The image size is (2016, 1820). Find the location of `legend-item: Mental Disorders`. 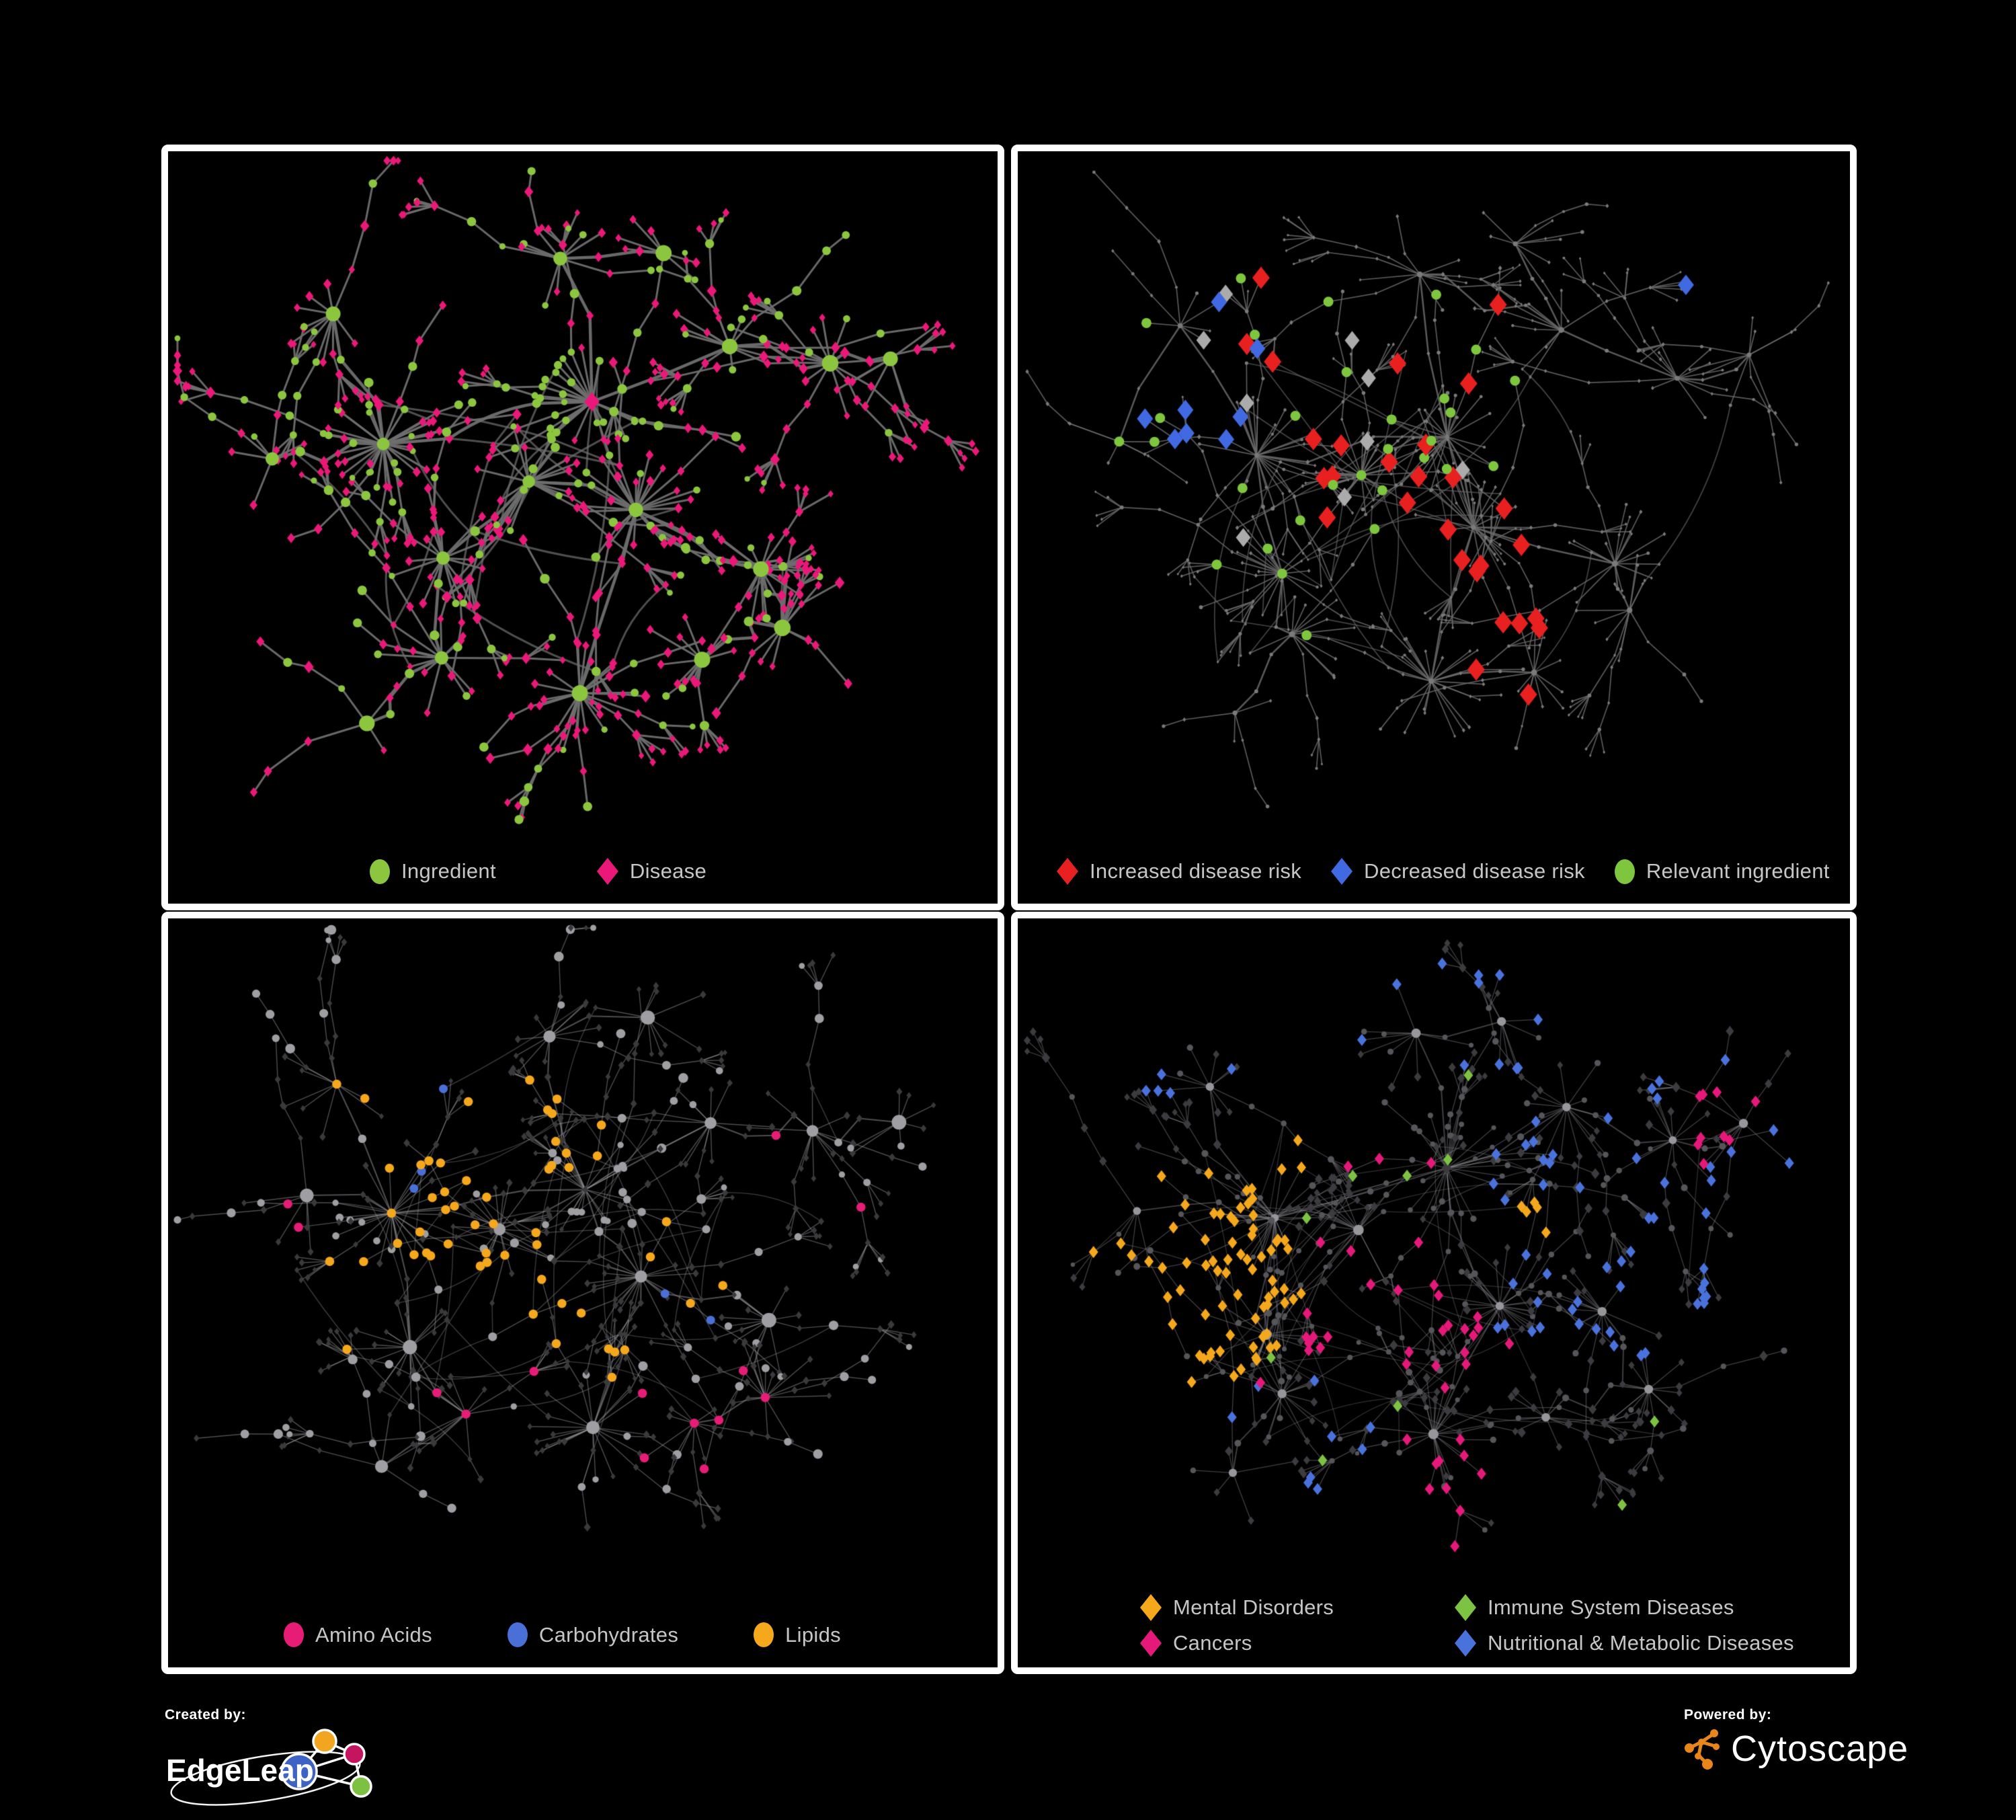

legend-item: Mental Disorders is located at coordinates (1267, 1607).